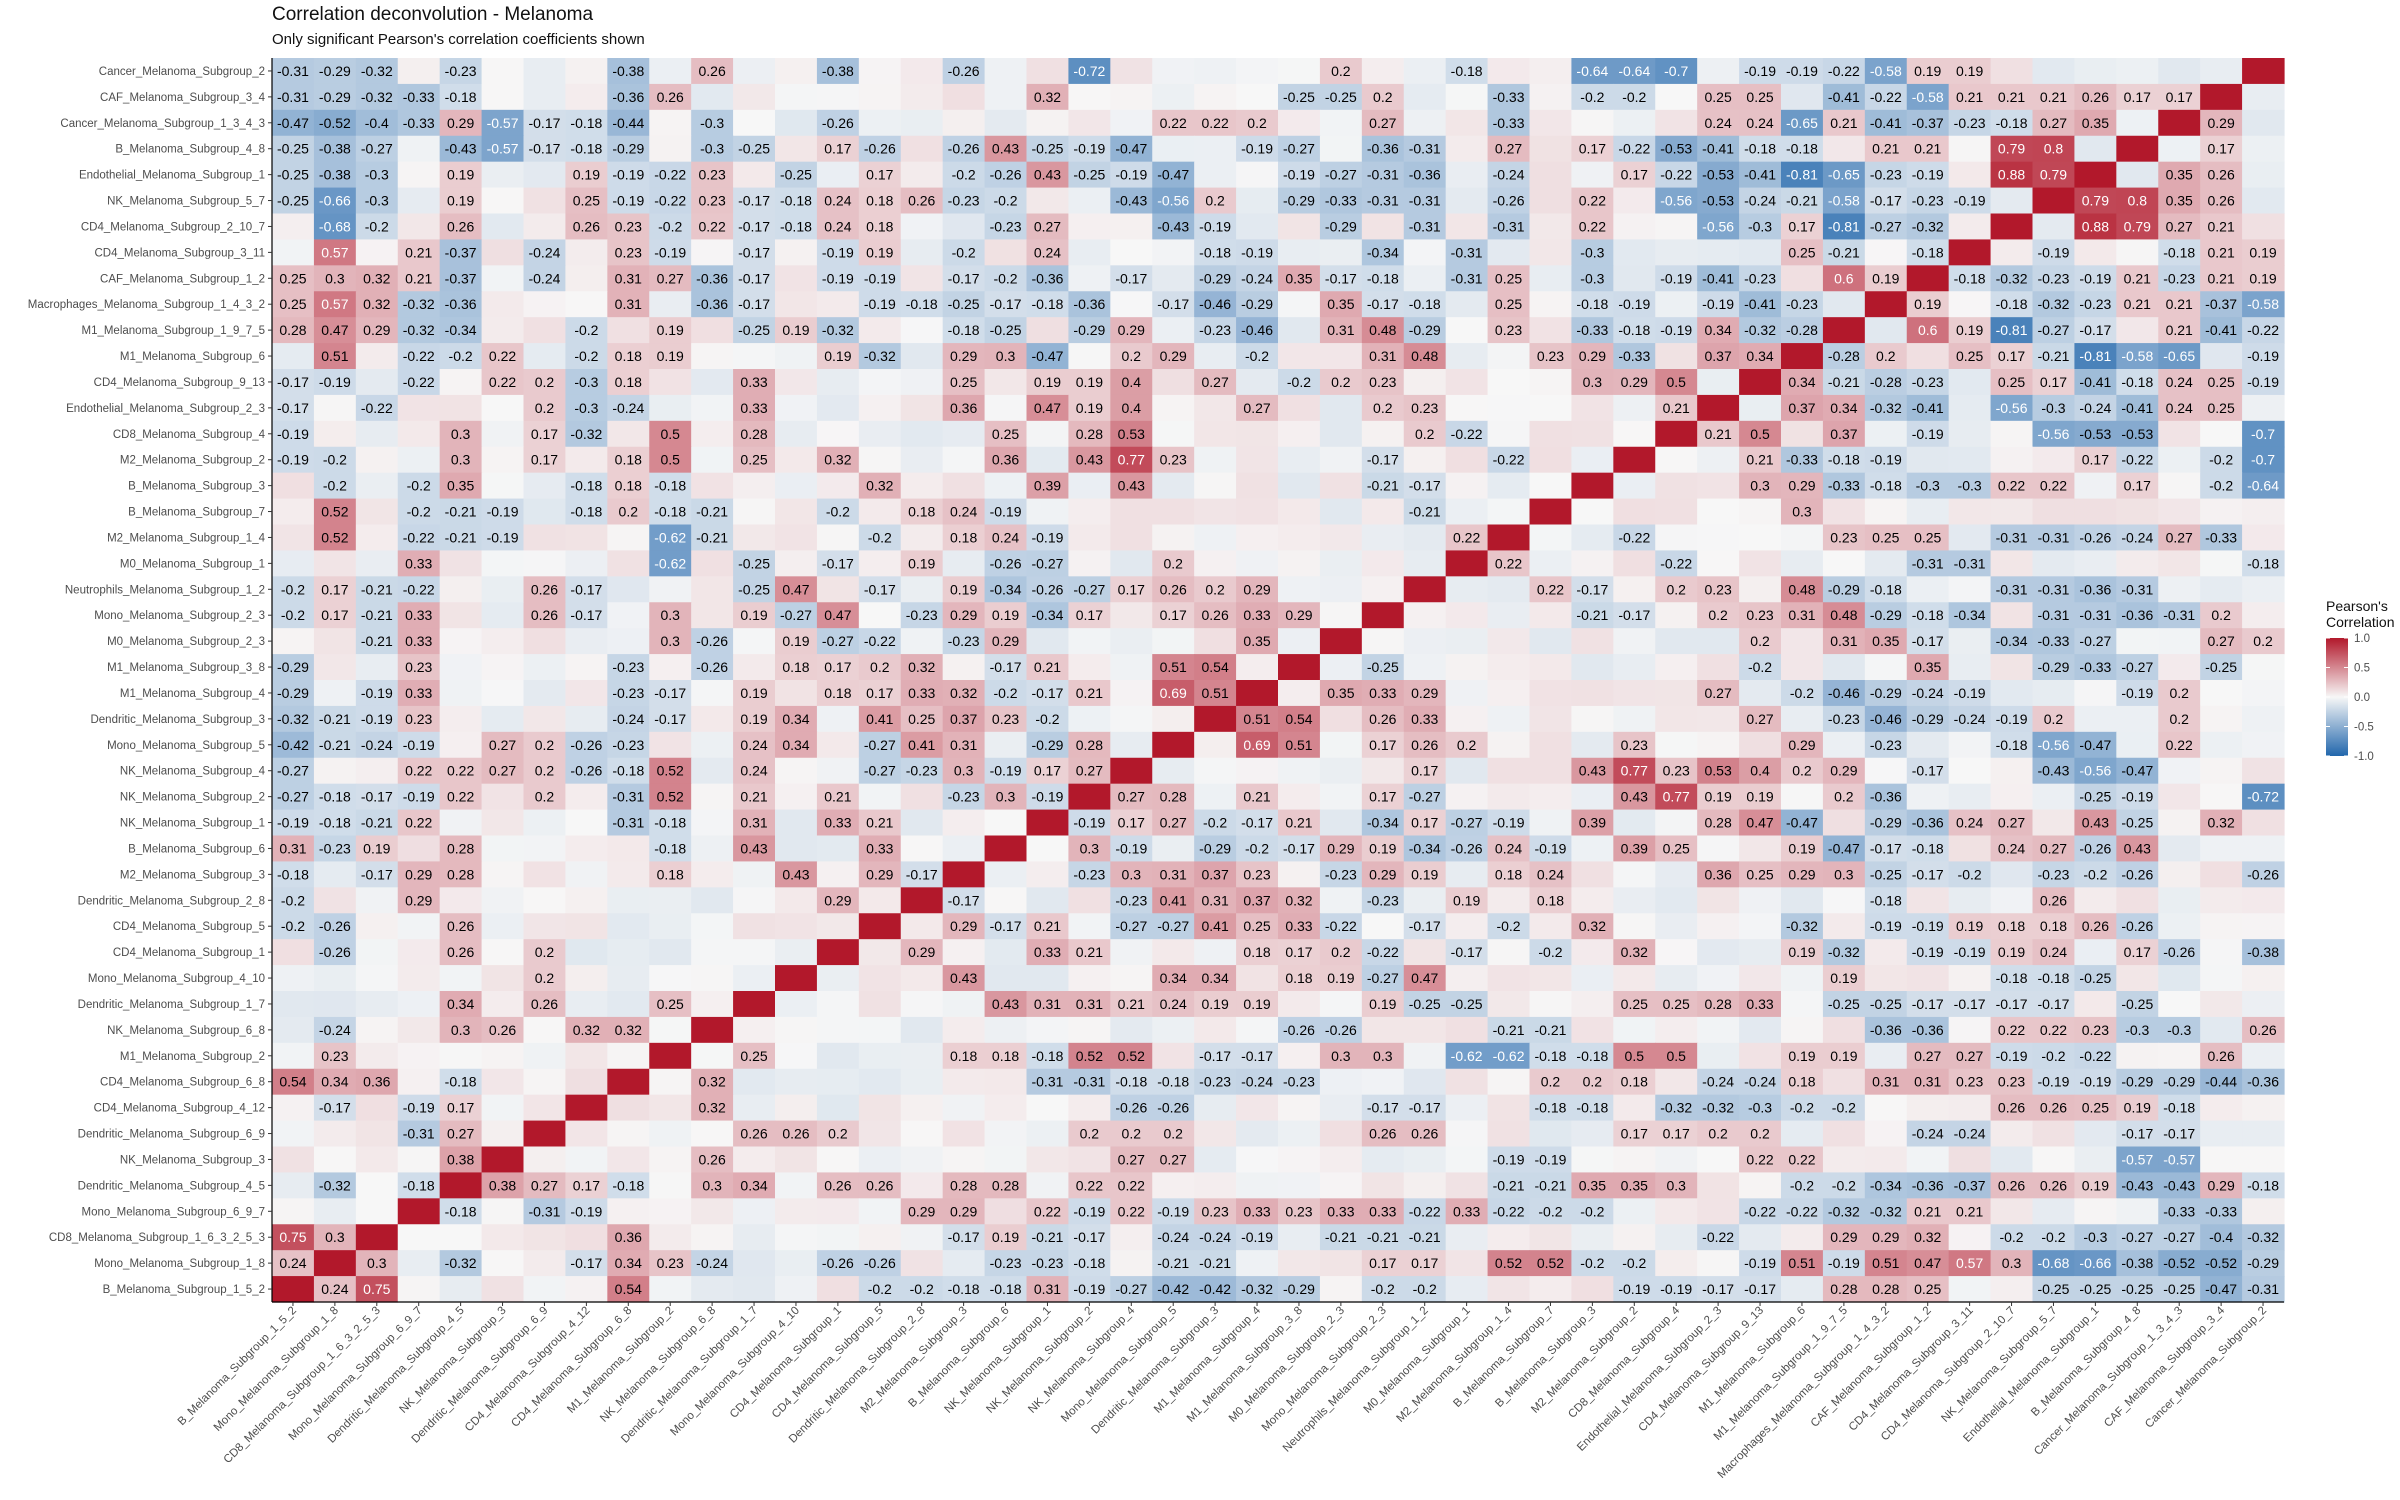 The height and width of the screenshot is (1500, 2400). What do you see at coordinates (880, 356) in the screenshot?
I see `cell-value-label: -0.32` at bounding box center [880, 356].